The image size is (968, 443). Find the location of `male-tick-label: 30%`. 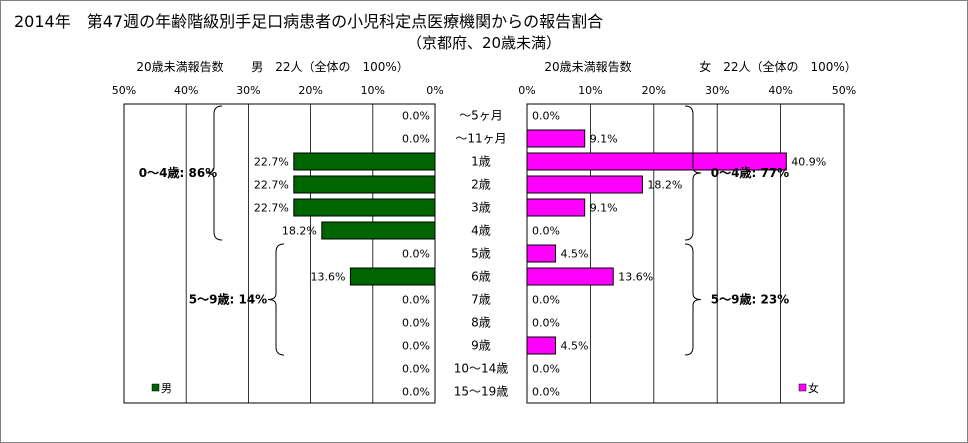

male-tick-label: 30% is located at coordinates (248, 90).